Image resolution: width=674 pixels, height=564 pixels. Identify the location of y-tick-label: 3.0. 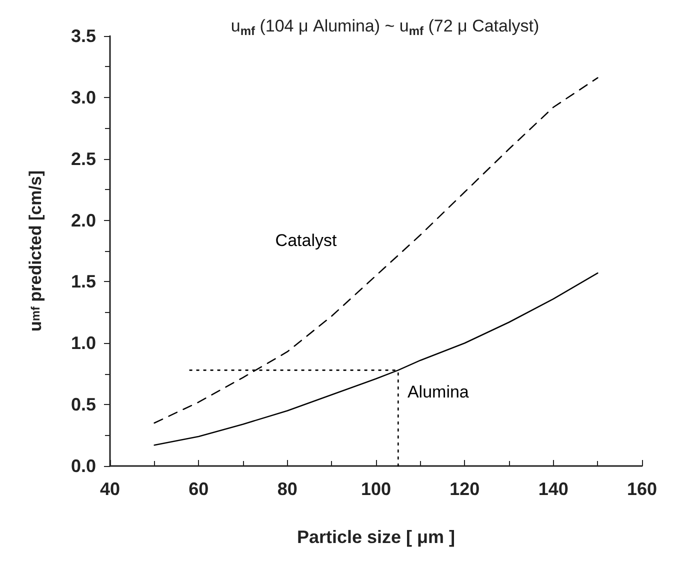
(83, 97).